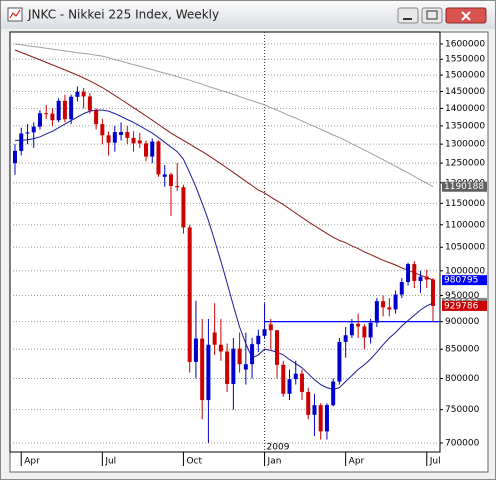  Describe the element at coordinates (465, 145) in the screenshot. I see `y-tick-label: 1300000` at that location.